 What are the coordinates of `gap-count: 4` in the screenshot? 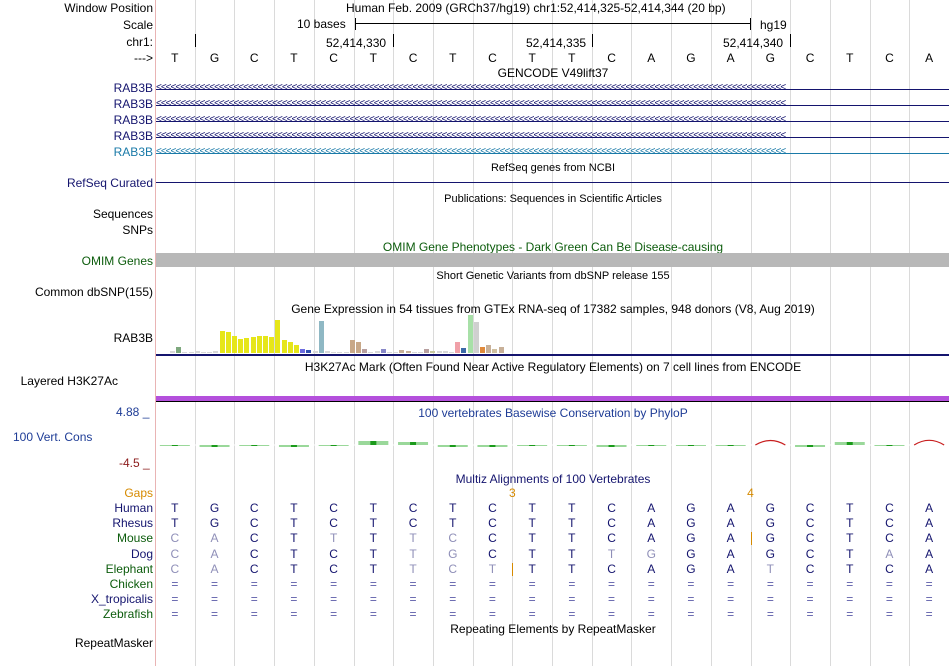 It's located at (750, 493).